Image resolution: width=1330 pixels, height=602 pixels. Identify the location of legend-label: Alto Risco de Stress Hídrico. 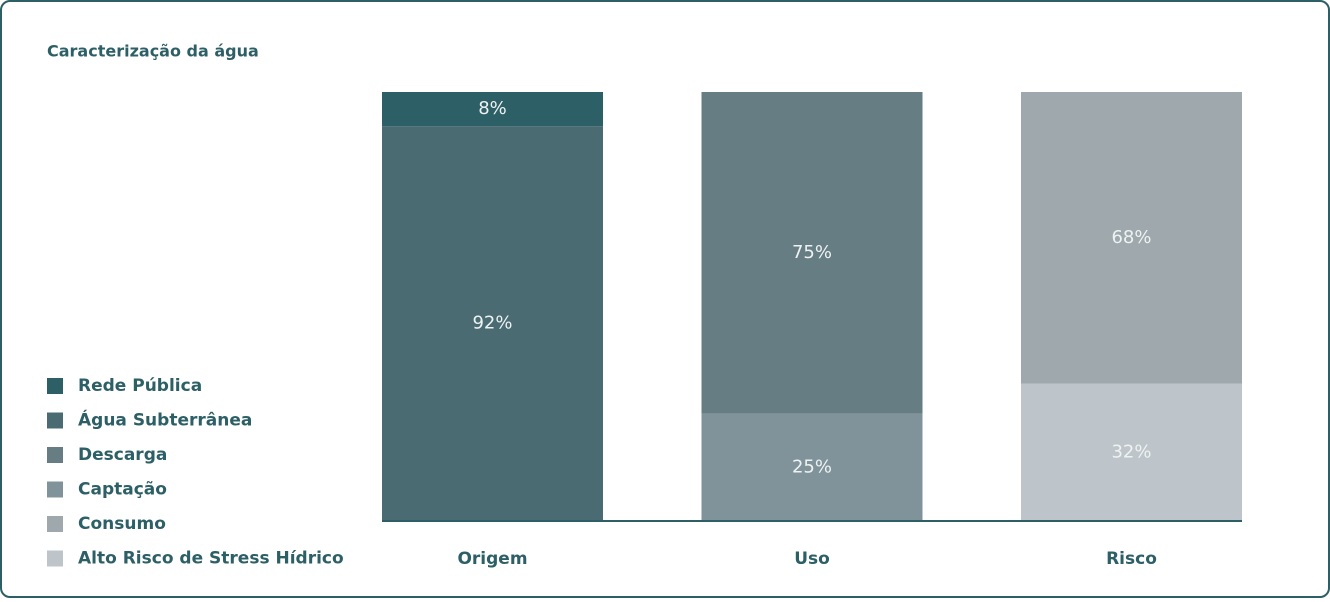
(211, 559).